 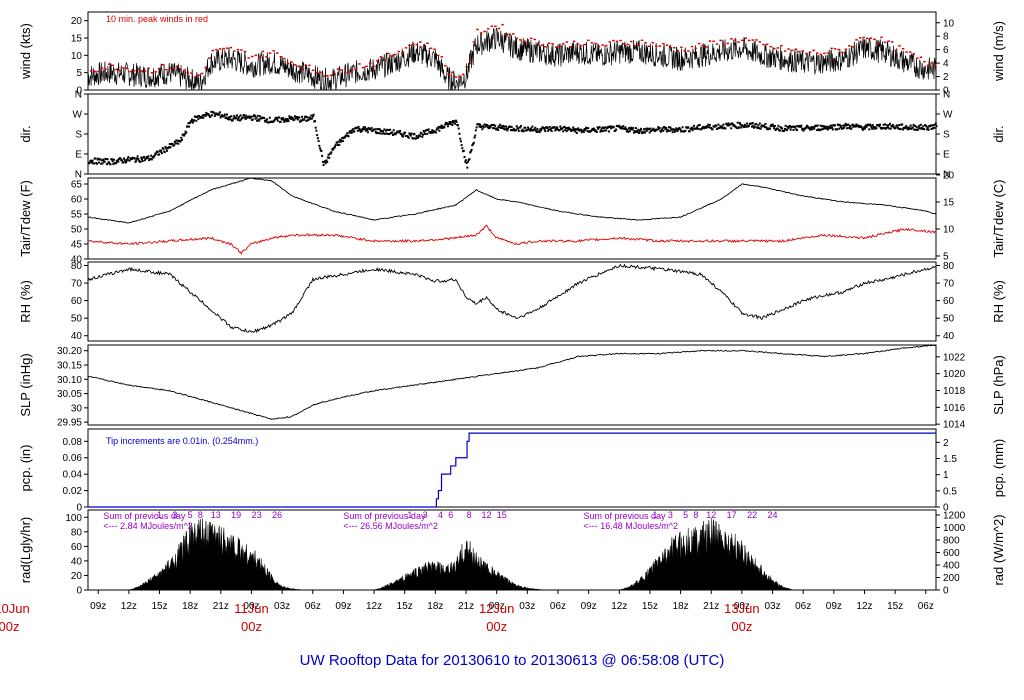 I want to click on right-tick-label: 1, so click(x=946, y=475).